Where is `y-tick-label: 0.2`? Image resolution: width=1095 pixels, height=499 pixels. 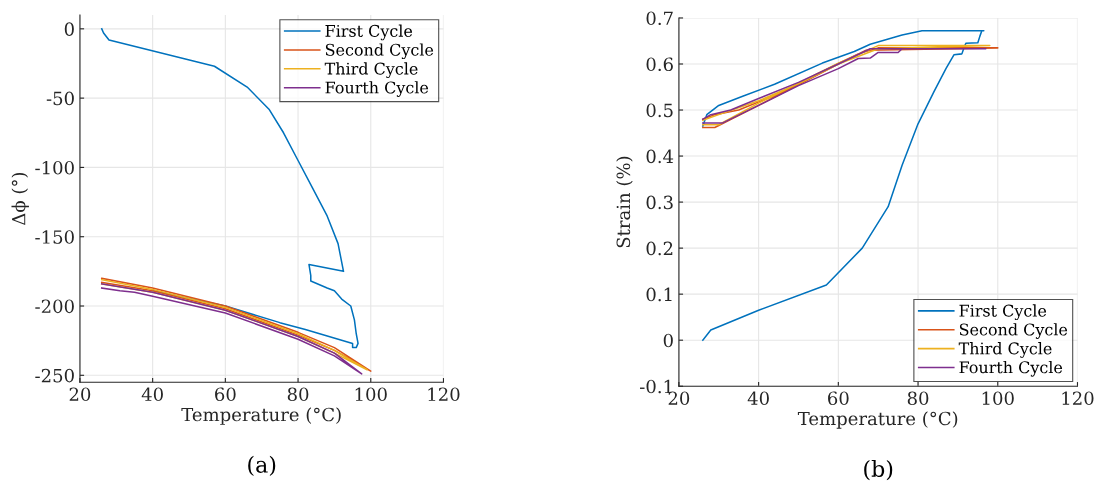 y-tick-label: 0.2 is located at coordinates (659, 248).